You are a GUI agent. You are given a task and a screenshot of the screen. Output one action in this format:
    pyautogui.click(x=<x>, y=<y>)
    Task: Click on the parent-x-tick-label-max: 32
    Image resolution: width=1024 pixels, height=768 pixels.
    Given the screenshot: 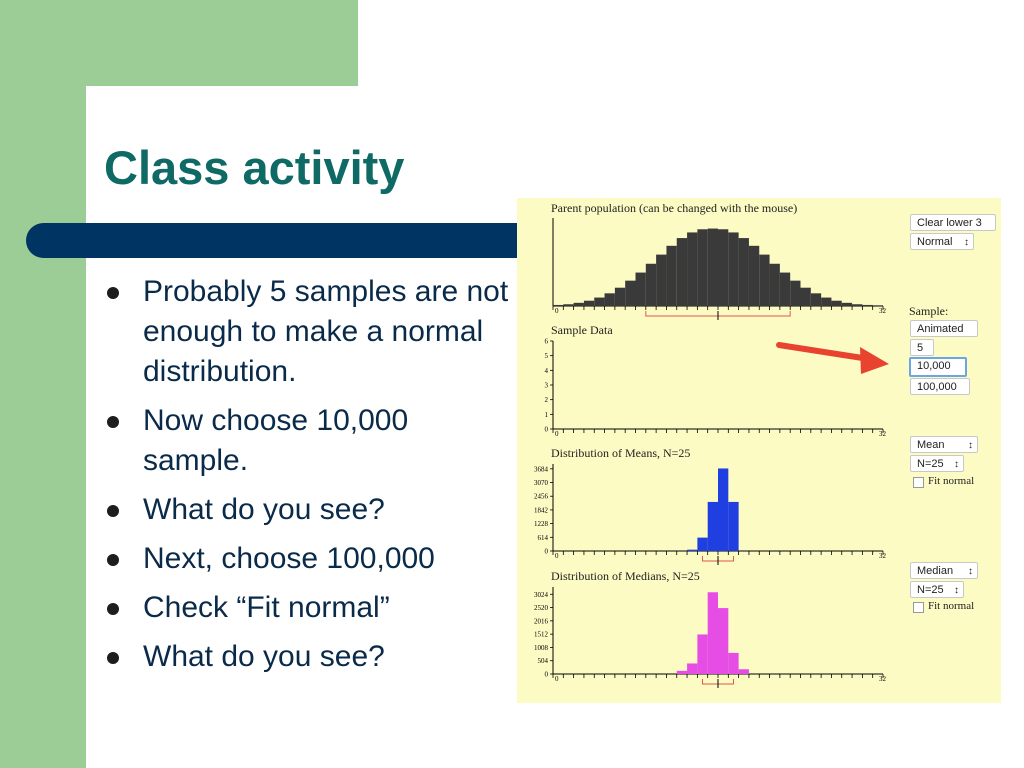 What is the action you would take?
    pyautogui.click(x=883, y=311)
    